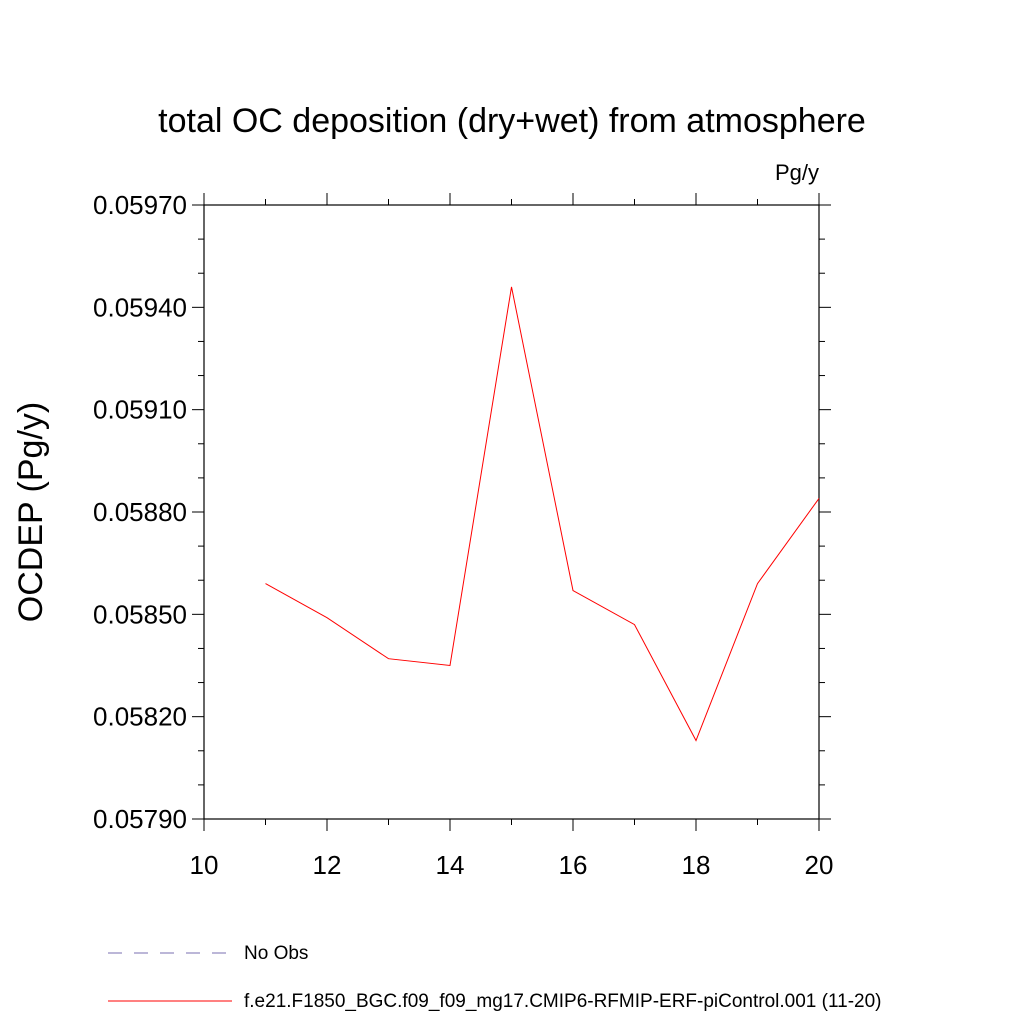  What do you see at coordinates (512, 865) in the screenshot?
I see `x-tick-labels: 10 12 14 16 18 20` at bounding box center [512, 865].